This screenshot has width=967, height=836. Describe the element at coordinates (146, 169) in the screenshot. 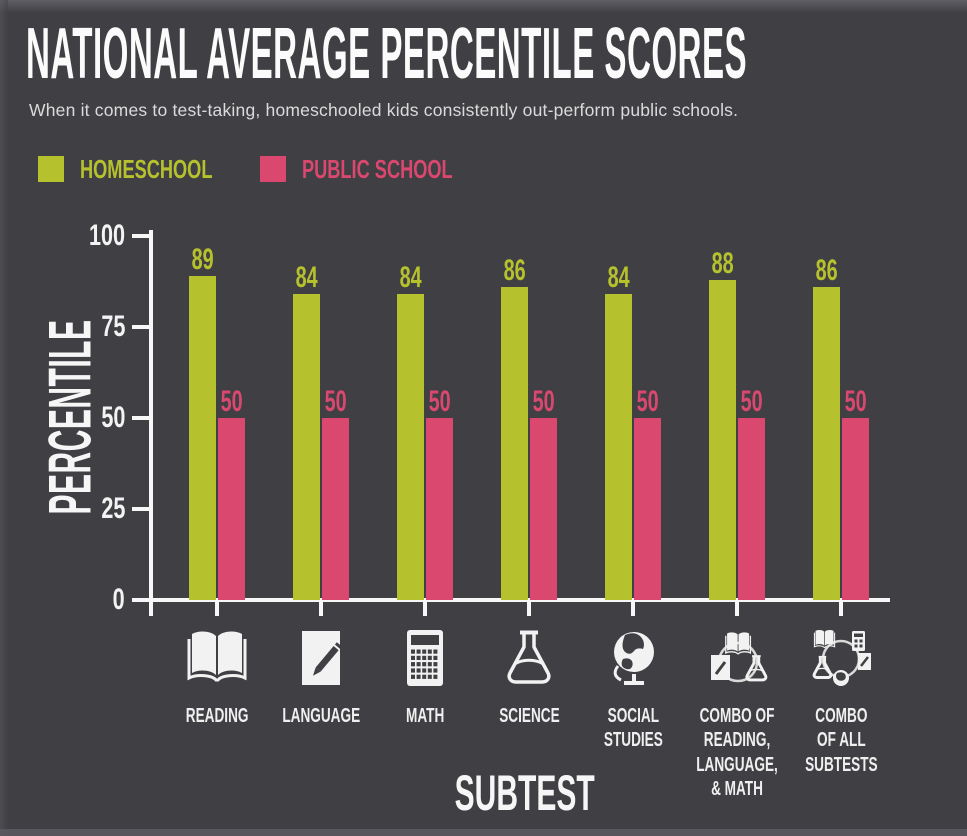

I see `legend-label-homeschool: HOMESCHOOL` at that location.